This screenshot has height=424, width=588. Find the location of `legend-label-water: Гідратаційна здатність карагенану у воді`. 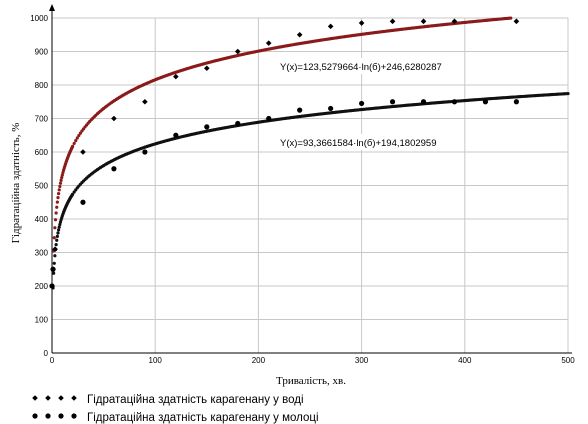

legend-label-water: Гідратаційна здатність карагенану у воді is located at coordinates (195, 400).